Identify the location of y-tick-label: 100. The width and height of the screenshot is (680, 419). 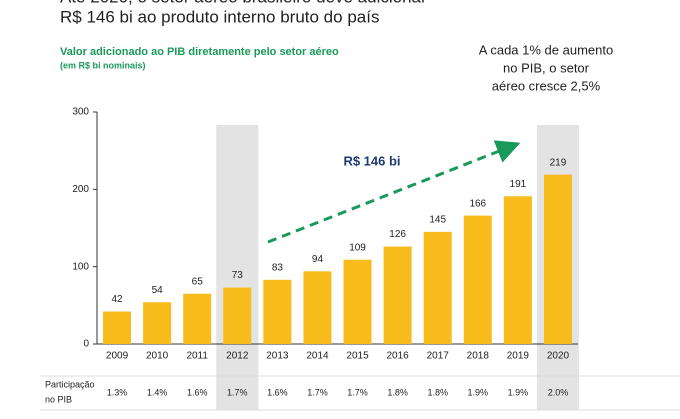
(80, 266).